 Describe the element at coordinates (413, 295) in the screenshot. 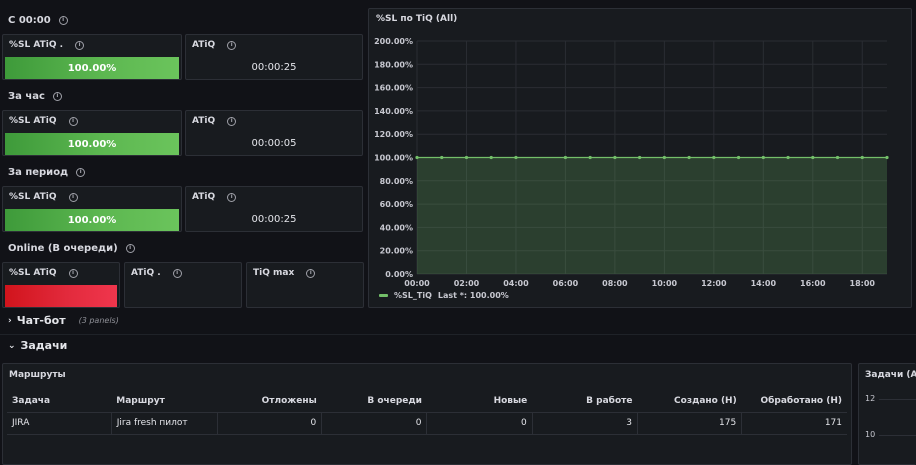

I see `legend-label: %SL_TiQ` at that location.